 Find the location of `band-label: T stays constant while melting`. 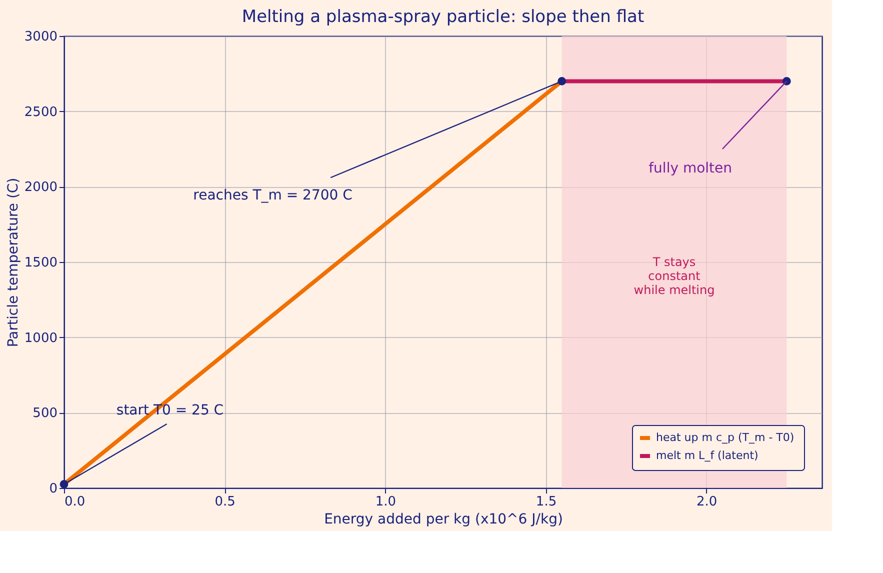

band-label: T stays constant while melting is located at coordinates (674, 276).